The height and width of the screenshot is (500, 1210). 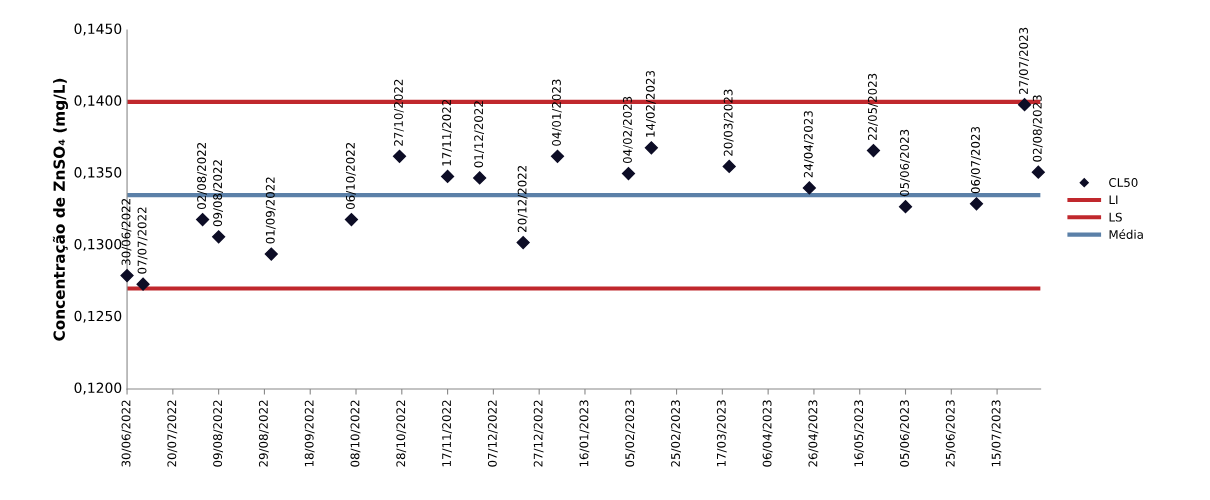 What do you see at coordinates (479, 134) in the screenshot?
I see `data-label: 01/12/2022` at bounding box center [479, 134].